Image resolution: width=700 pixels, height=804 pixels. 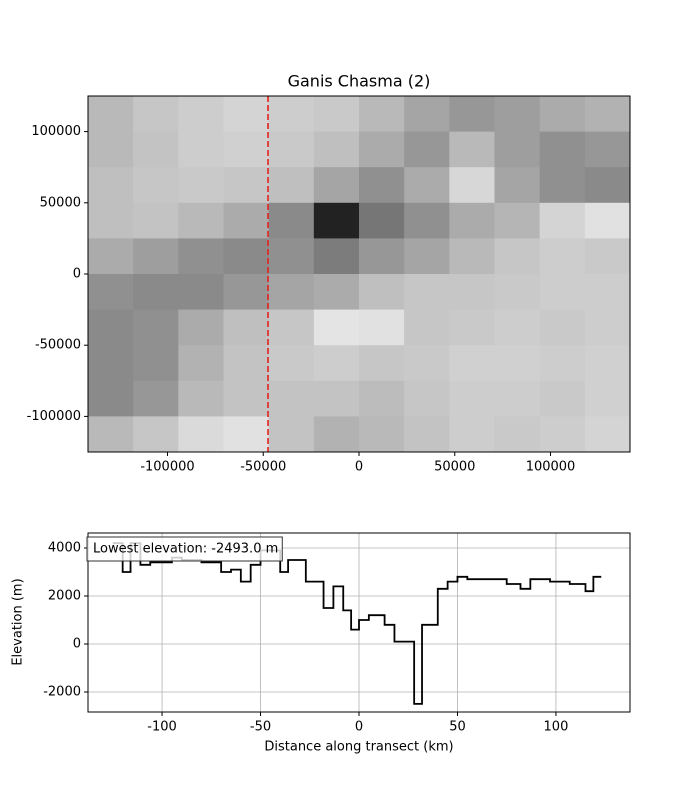 I want to click on annotation: Lowest elevation: -2493.0 m, so click(x=185, y=549).